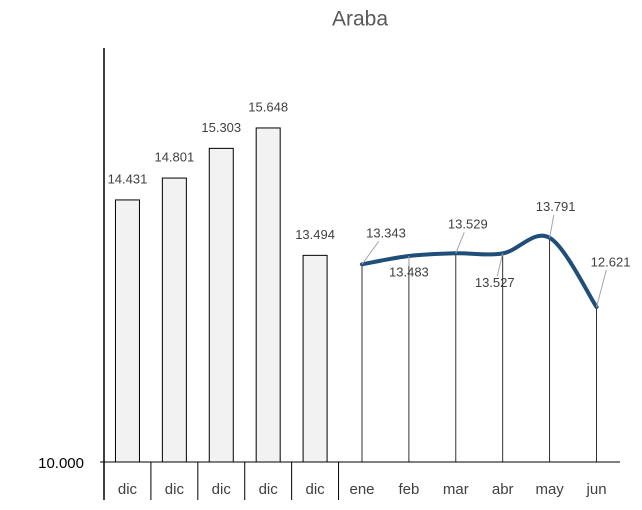  I want to click on line-value-label: 13.529, so click(468, 224).